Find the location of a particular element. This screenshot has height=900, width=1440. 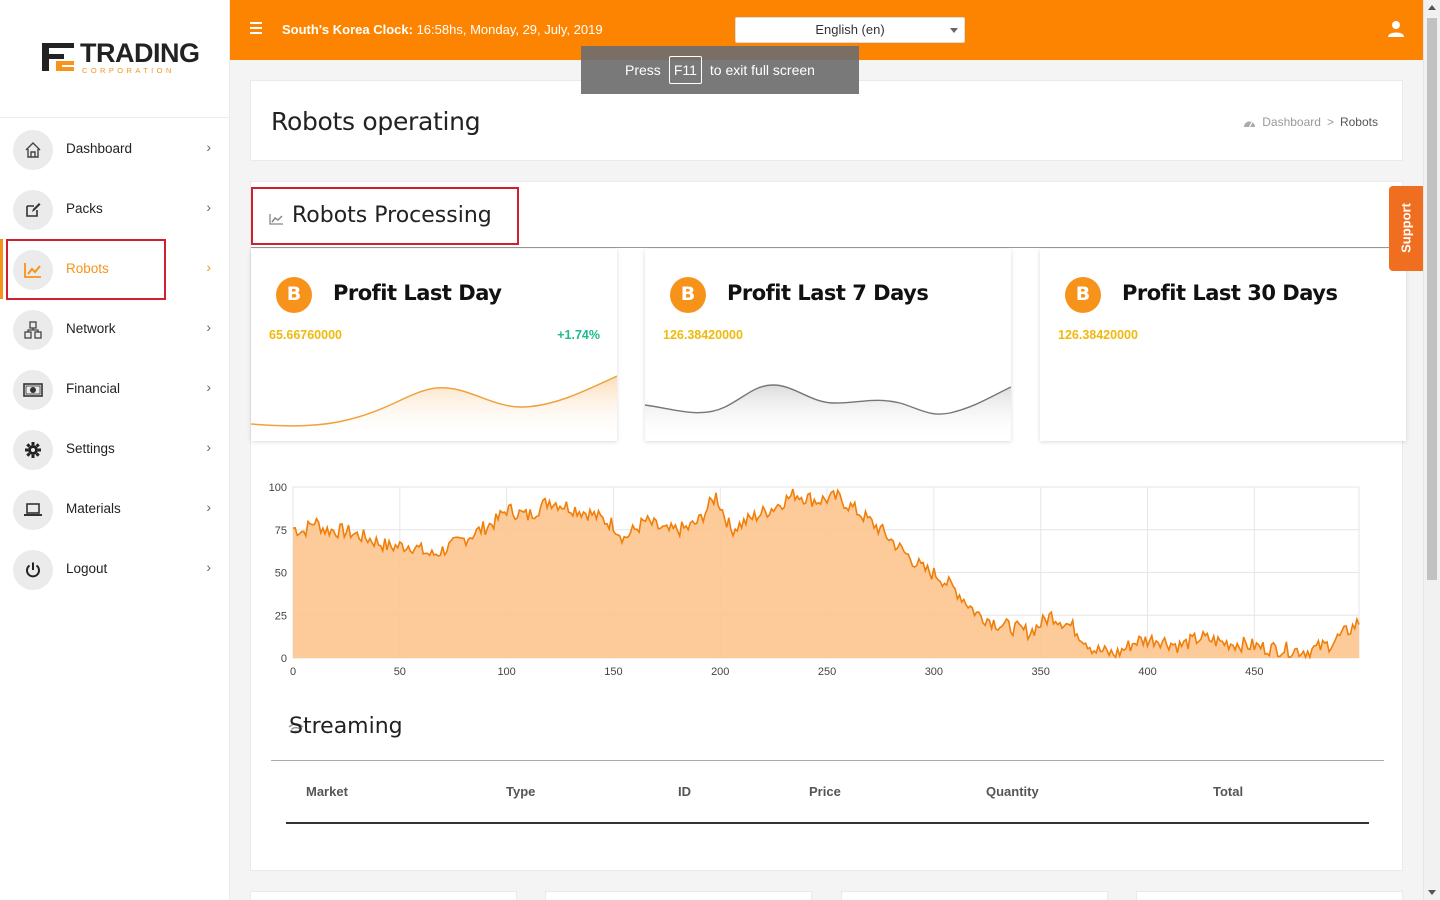

sidebar-item-dashboard: Dashboard › is located at coordinates (114, 149).